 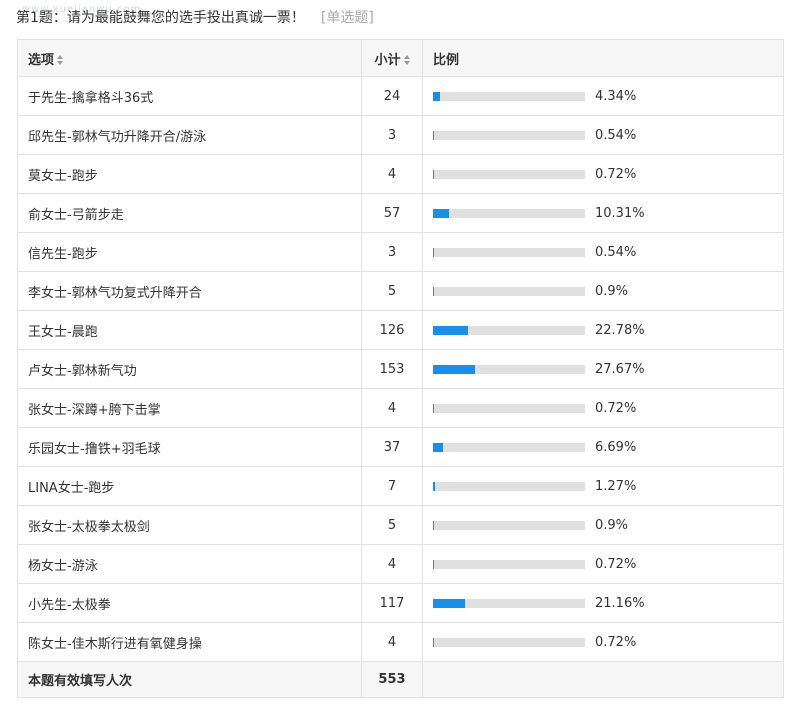 I want to click on ratio-cell: 0.9%, so click(x=603, y=525).